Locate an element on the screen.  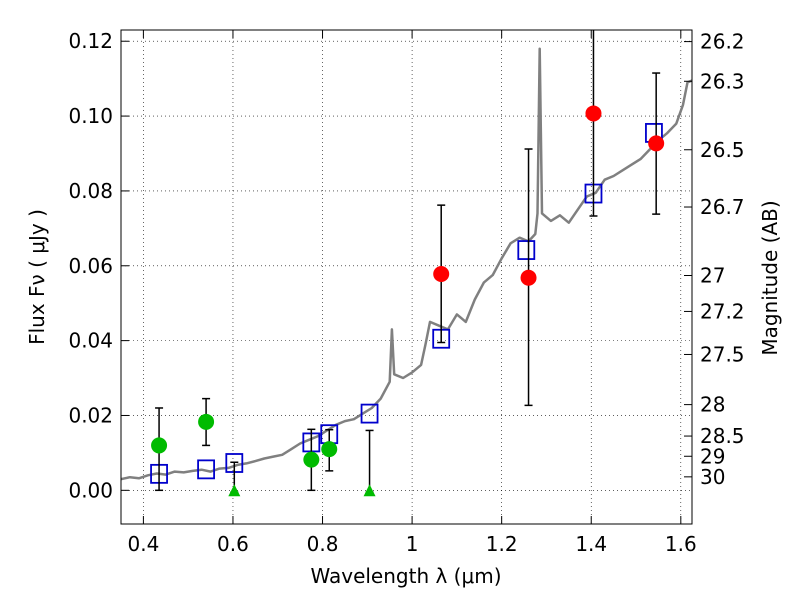
y-tick-label: 0.08 is located at coordinates (90, 191).